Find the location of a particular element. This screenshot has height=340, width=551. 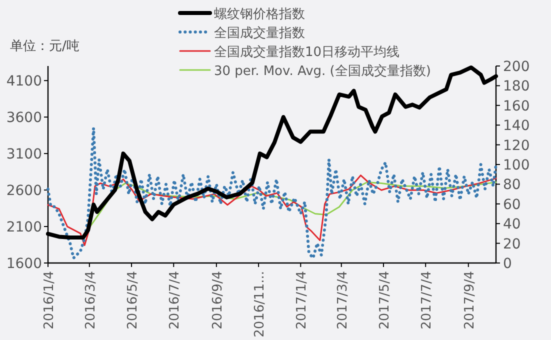

y-tick-label: 3600 is located at coordinates (24, 118).